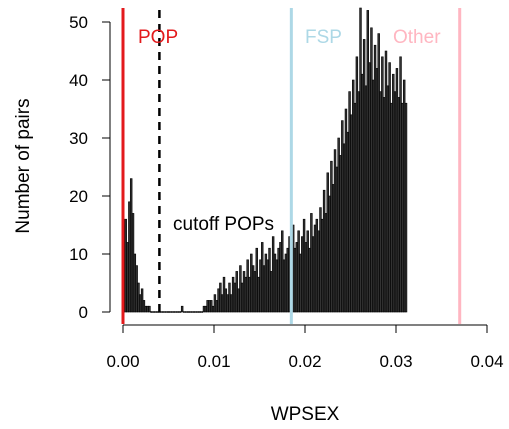 The height and width of the screenshot is (429, 509). I want to click on other-annotation: Other, so click(417, 37).